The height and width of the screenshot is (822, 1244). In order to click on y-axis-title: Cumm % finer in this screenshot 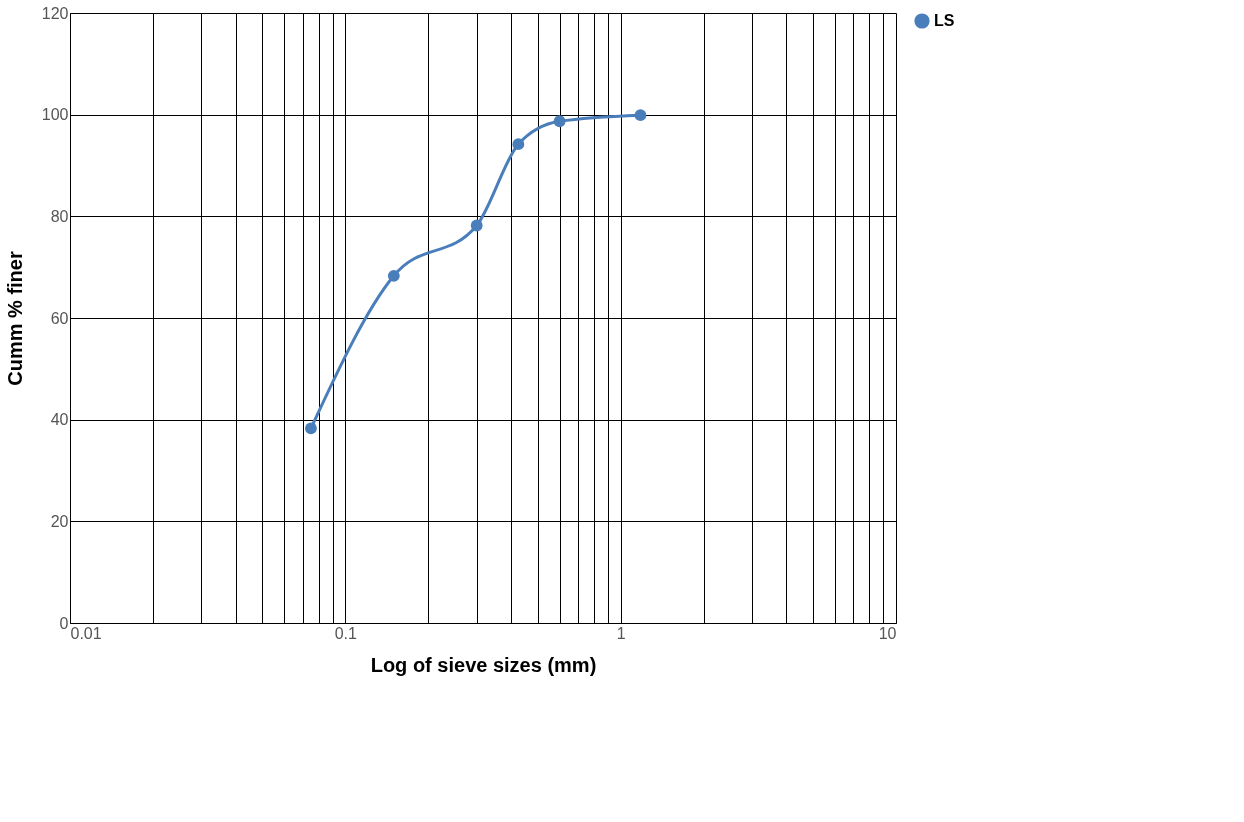, I will do `click(14, 318)`.